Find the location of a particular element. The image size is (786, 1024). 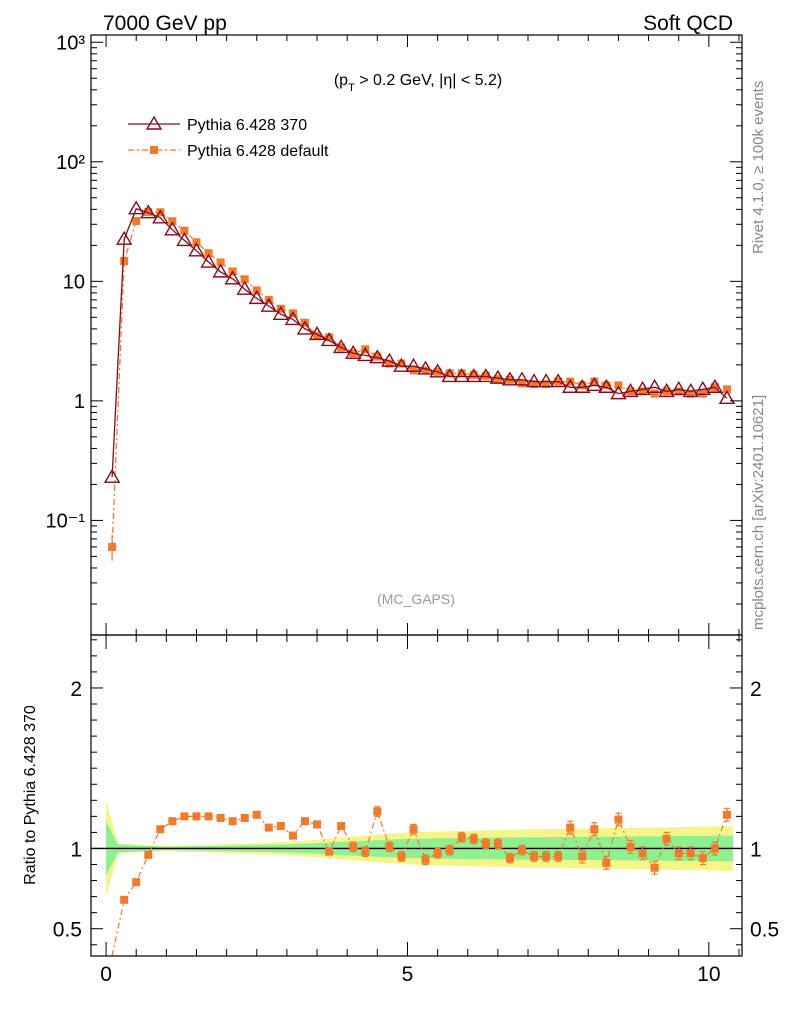

main-y-tick-label: 10 is located at coordinates (74, 282).